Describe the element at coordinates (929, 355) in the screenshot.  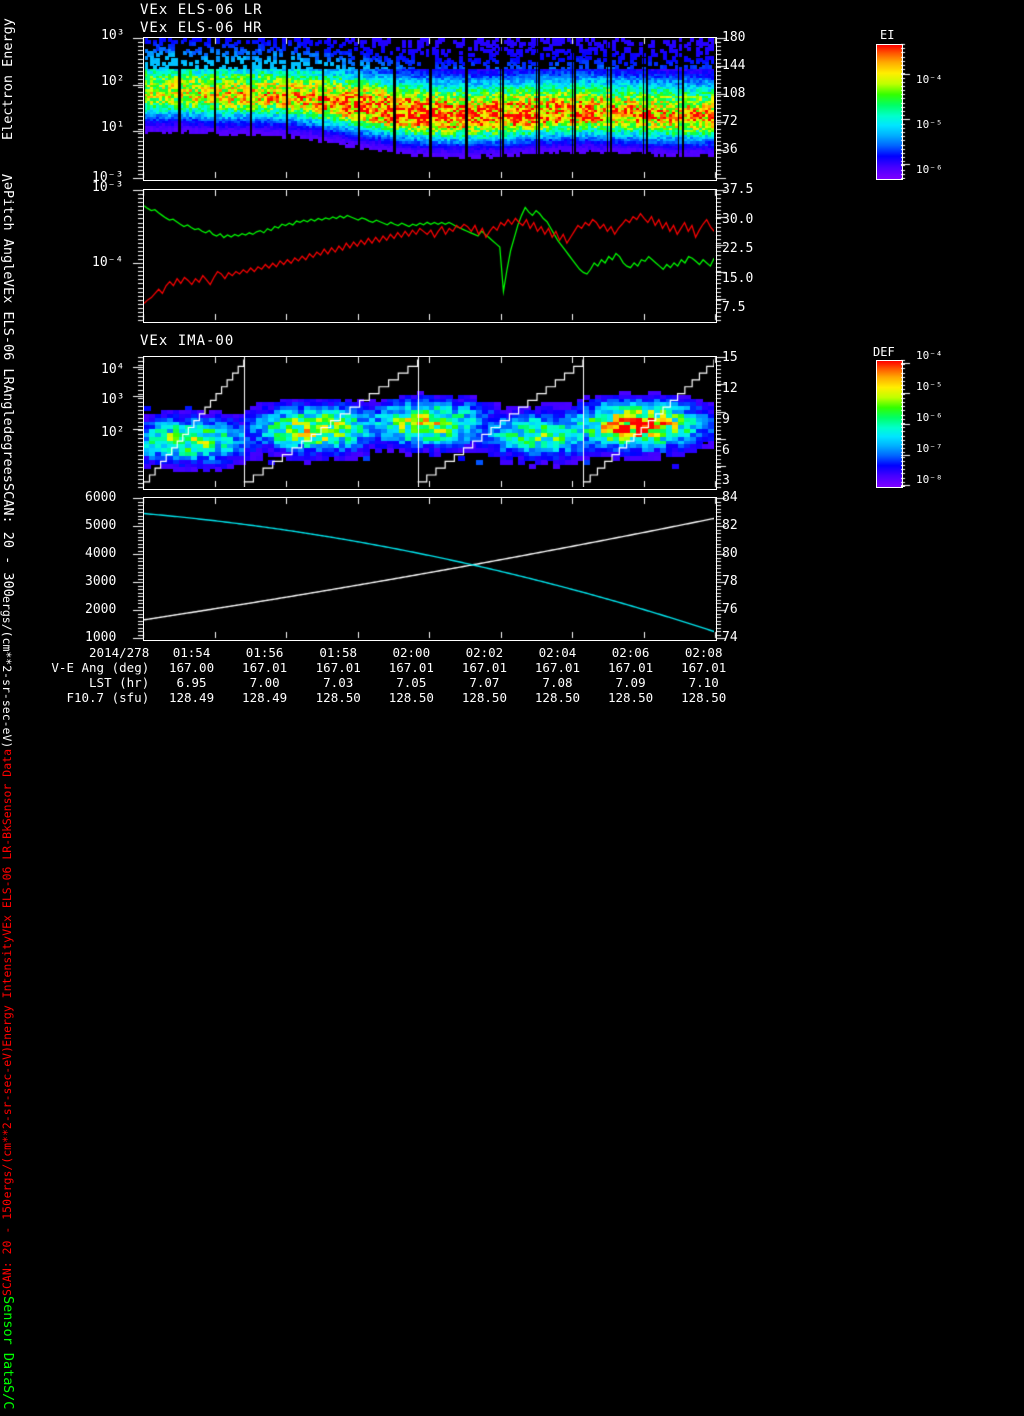
I see `panel3-cb-tick-1em4: 10⁻⁴` at that location.